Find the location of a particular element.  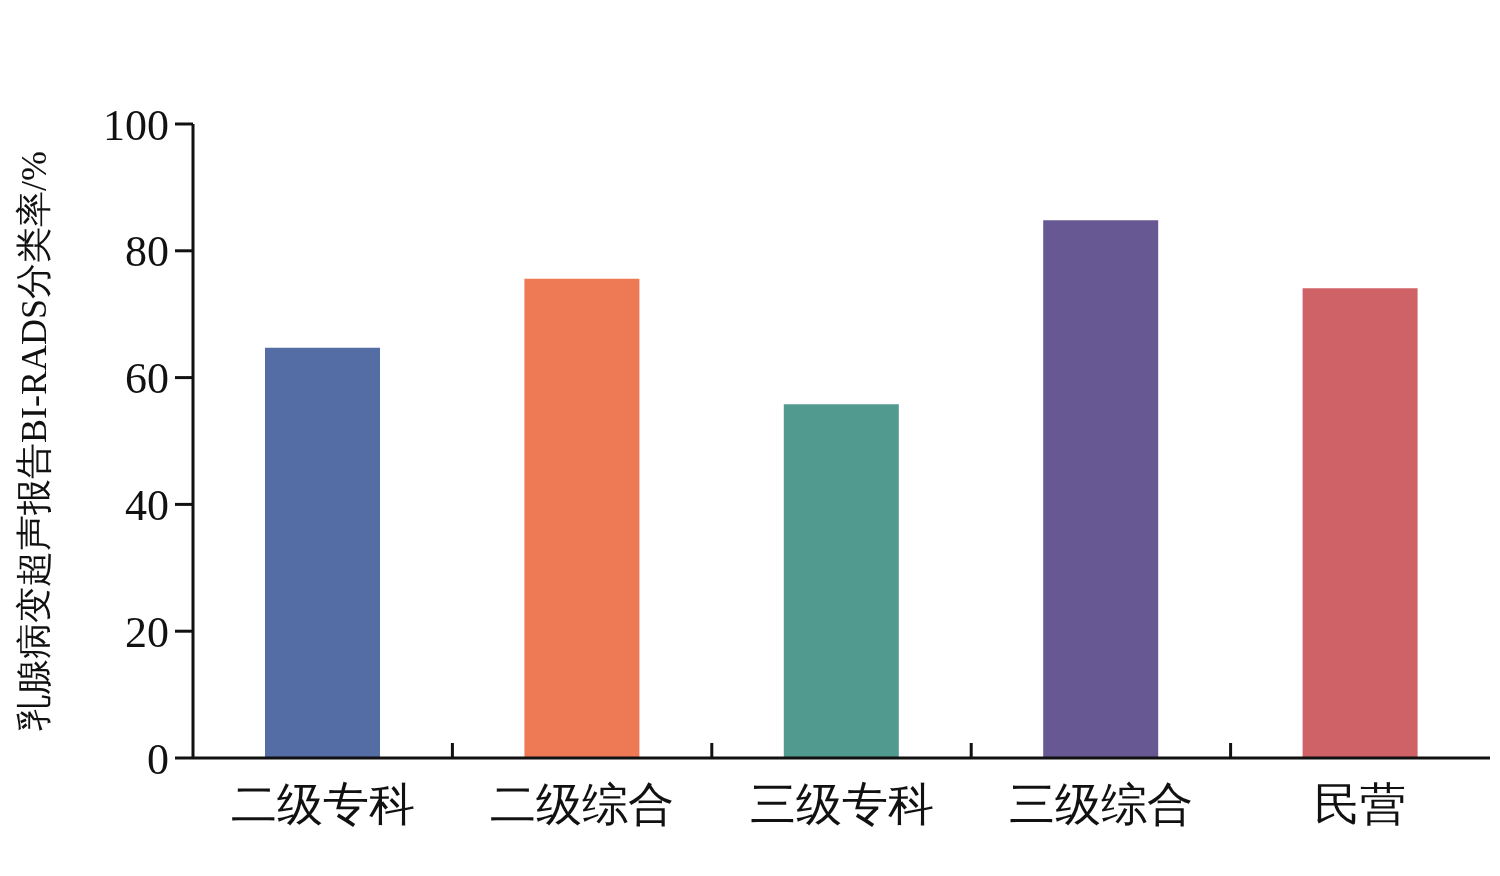

y-tick-label: 0 is located at coordinates (158, 759).